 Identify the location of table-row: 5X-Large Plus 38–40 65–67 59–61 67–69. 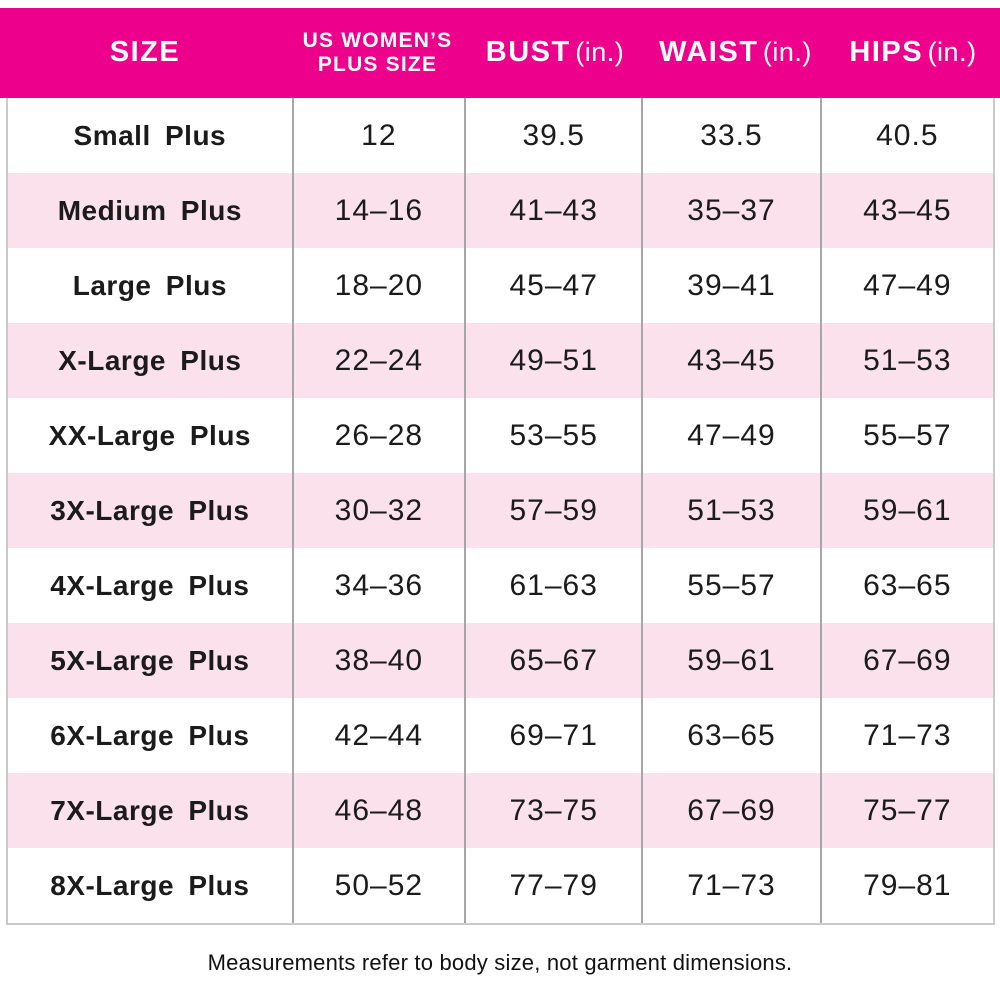
(500, 660).